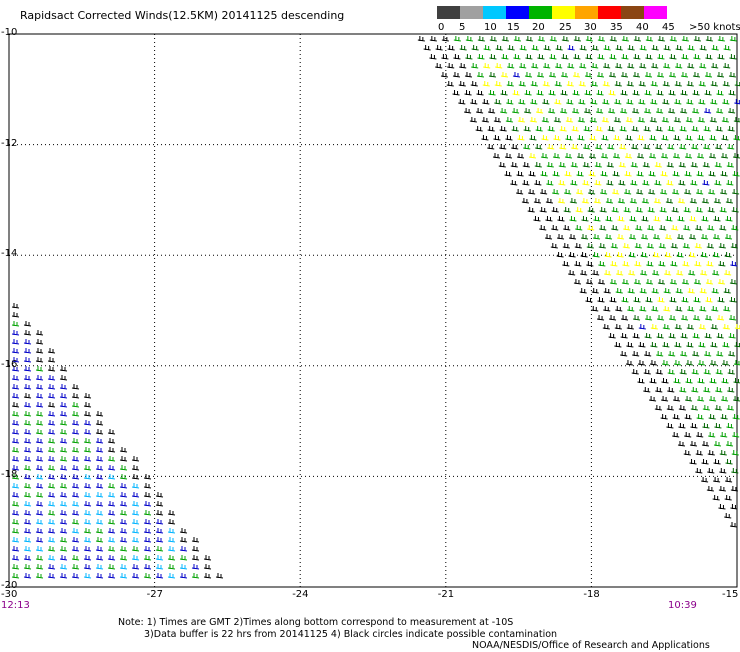 Image resolution: width=740 pixels, height=652 pixels. Describe the element at coordinates (513, 27) in the screenshot. I see `legend-label: 15` at that location.